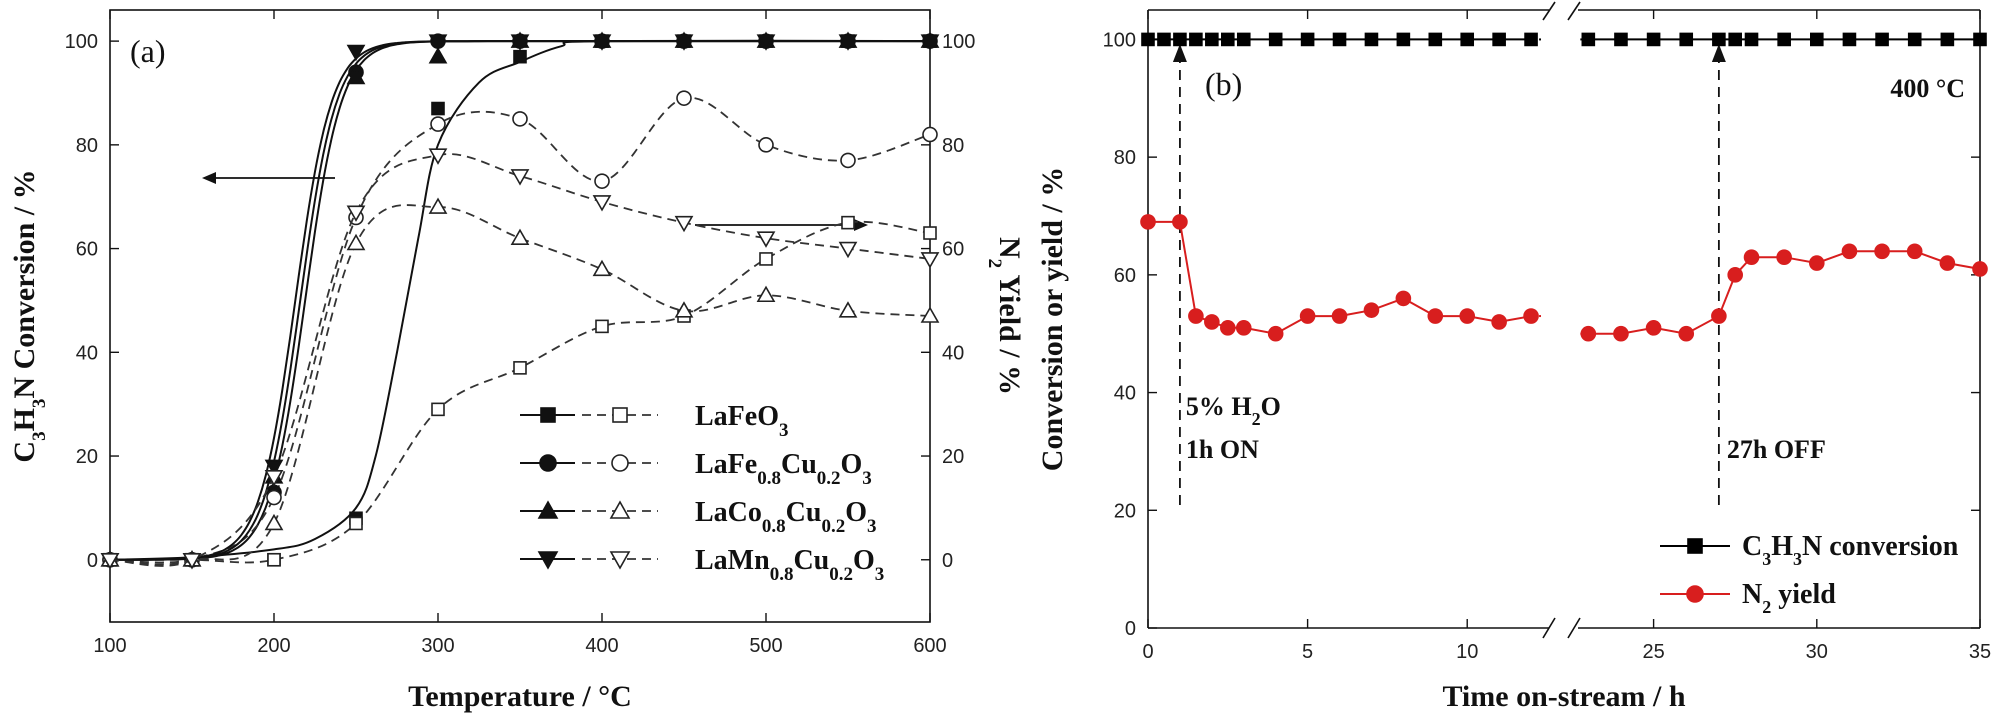  I want to click on x-tick-label-a: 600, so click(929, 646).